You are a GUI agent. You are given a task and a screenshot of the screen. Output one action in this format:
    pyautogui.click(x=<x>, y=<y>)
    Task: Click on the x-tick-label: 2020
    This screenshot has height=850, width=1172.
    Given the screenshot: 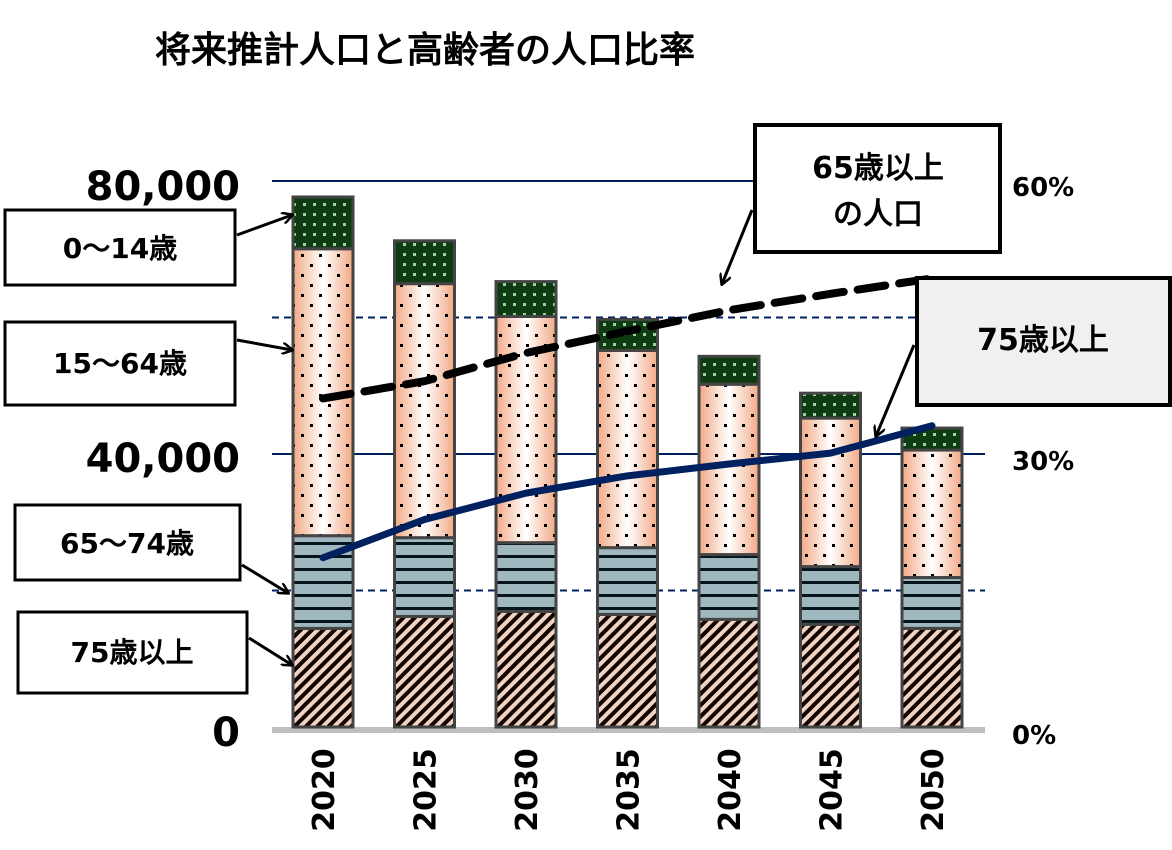 What is the action you would take?
    pyautogui.click(x=324, y=790)
    